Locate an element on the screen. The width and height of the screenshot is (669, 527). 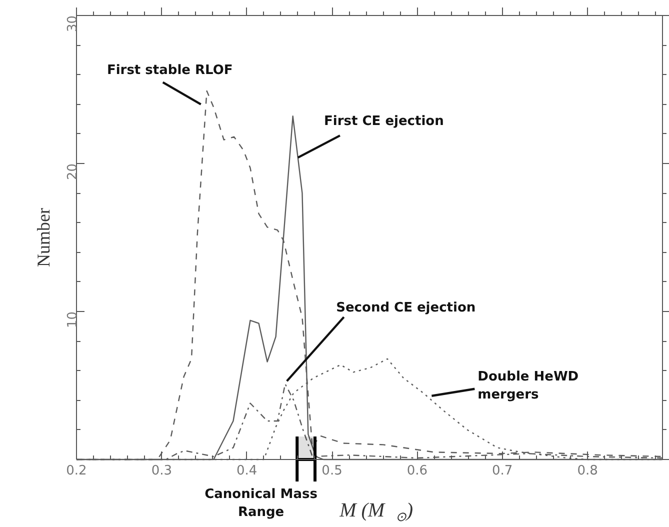
y-tick-label: 20 is located at coordinates (73, 171).